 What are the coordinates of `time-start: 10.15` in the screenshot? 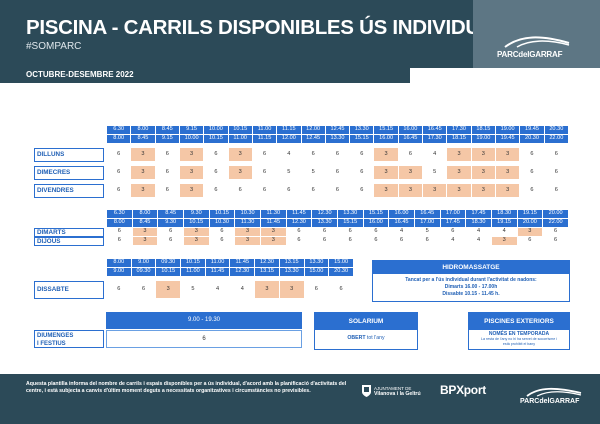 It's located at (240, 130).